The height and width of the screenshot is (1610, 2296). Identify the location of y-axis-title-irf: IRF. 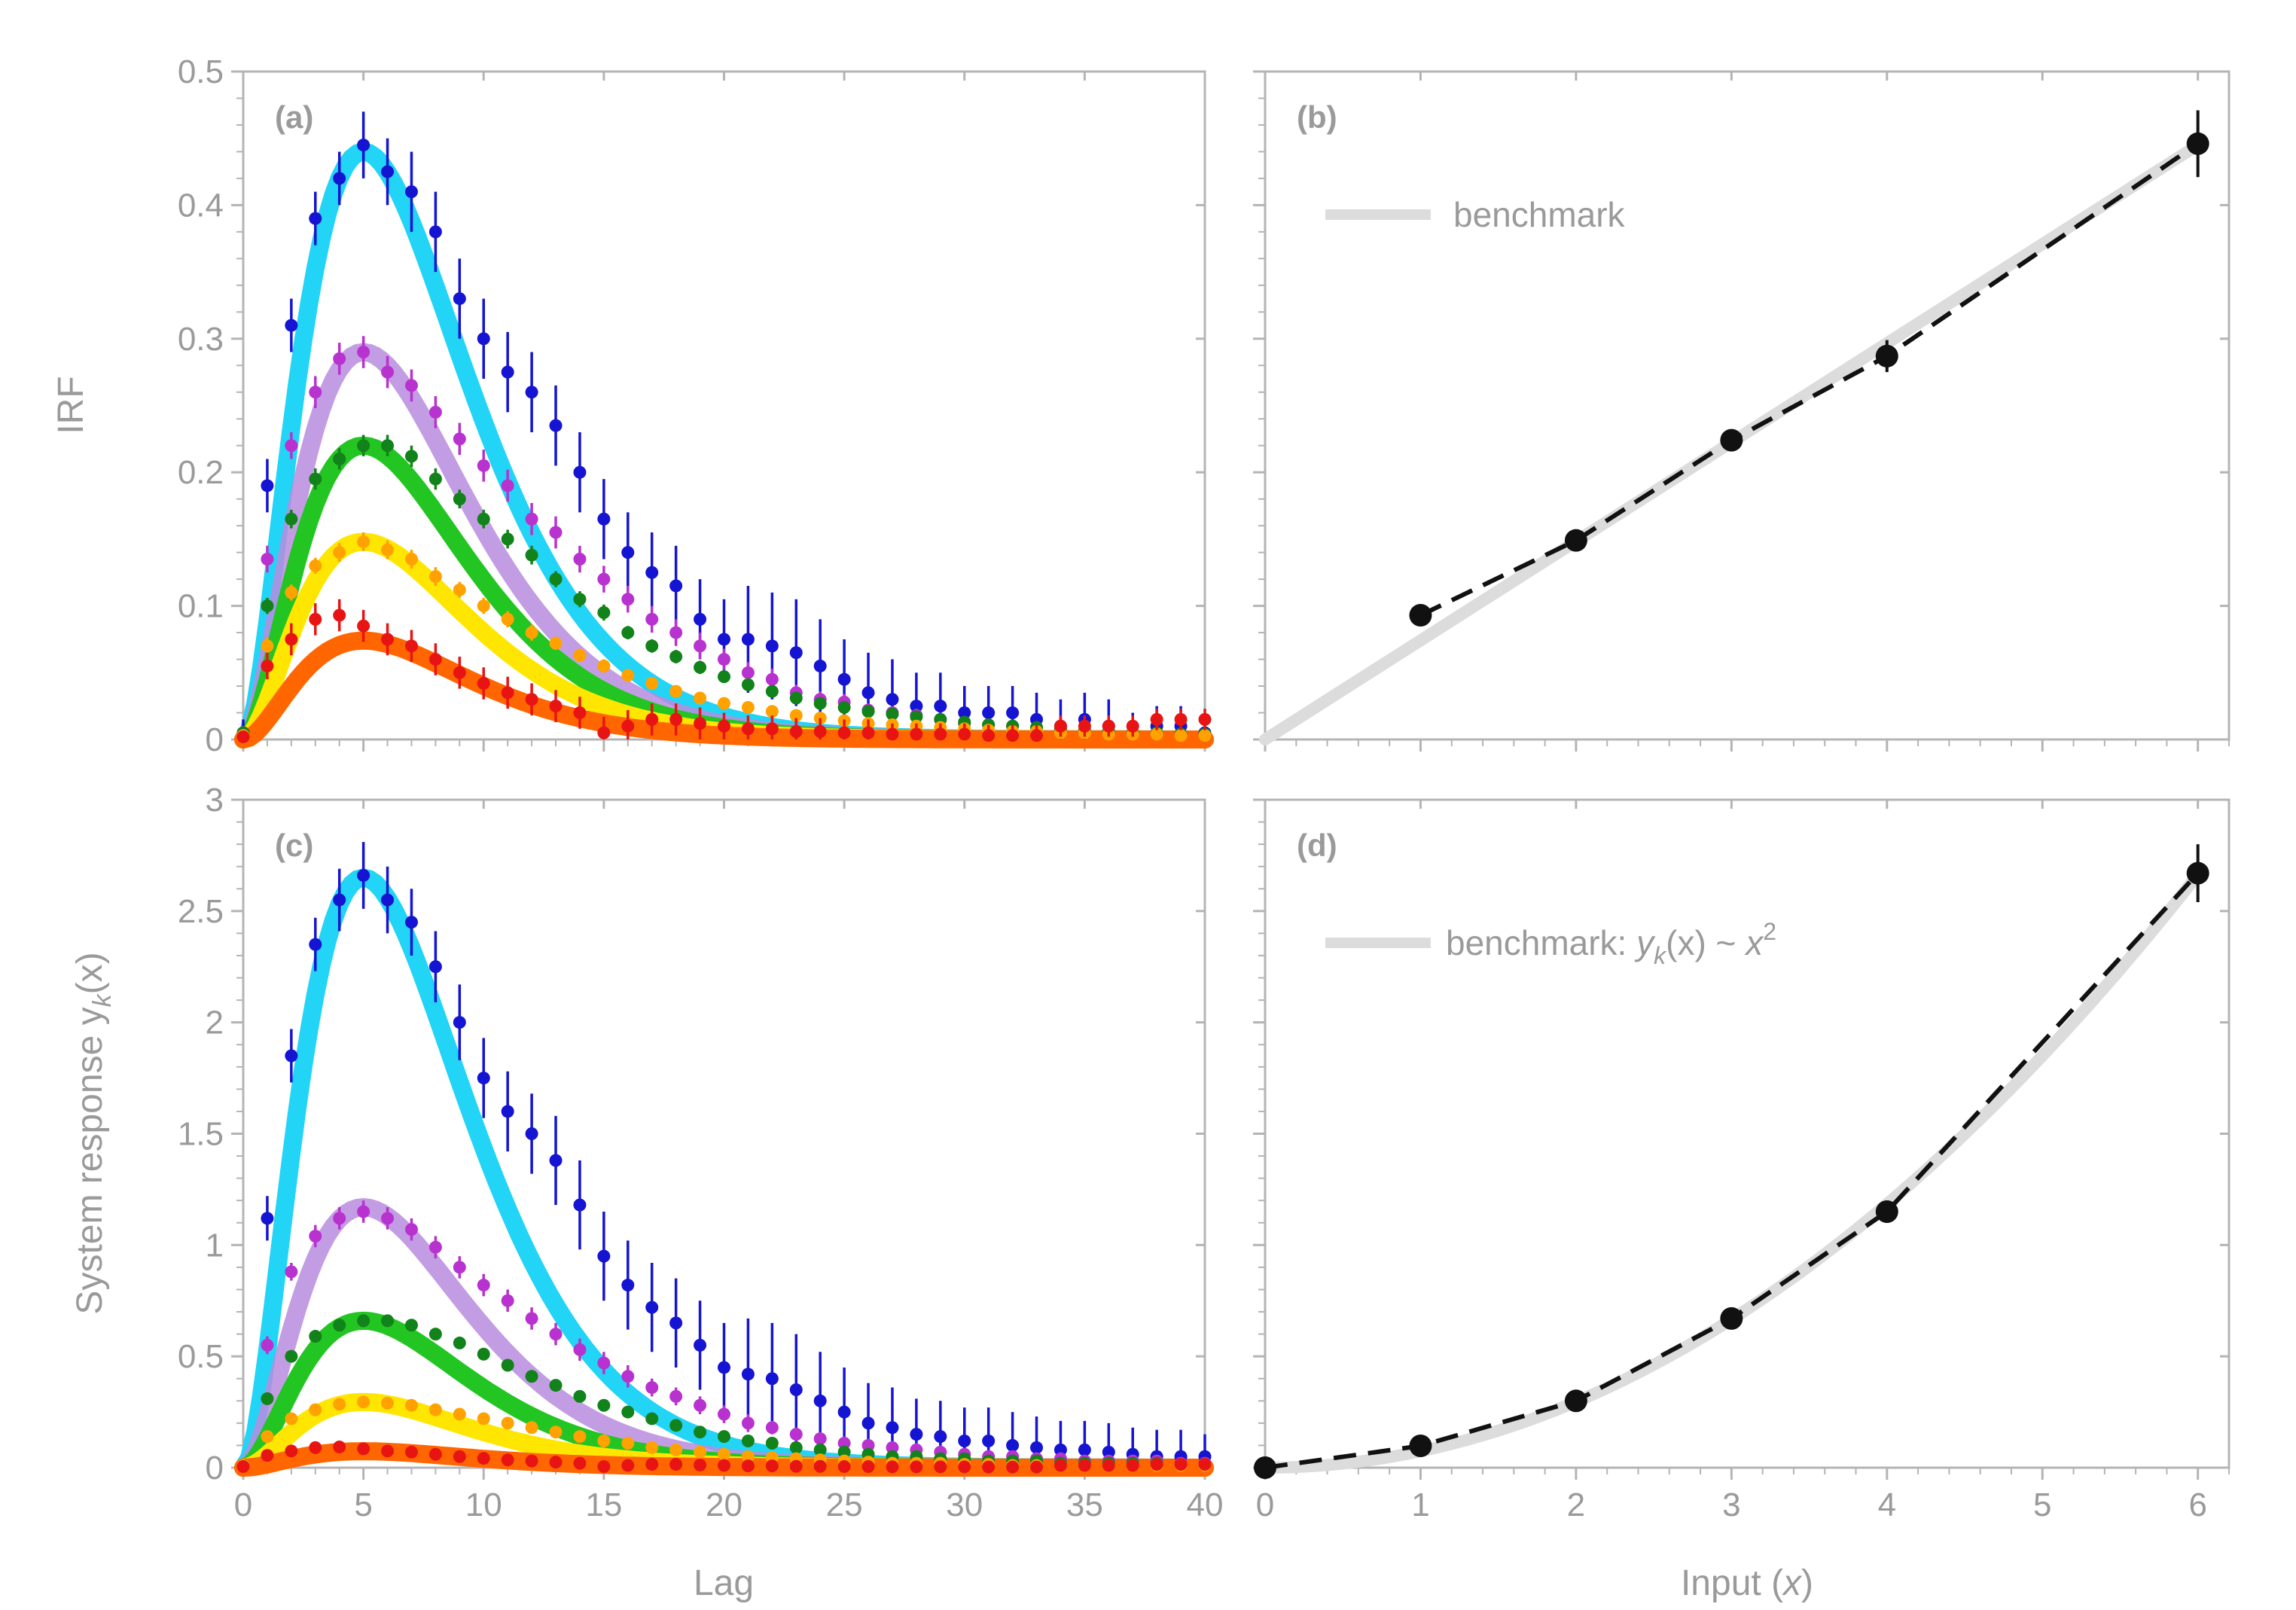
(71, 405).